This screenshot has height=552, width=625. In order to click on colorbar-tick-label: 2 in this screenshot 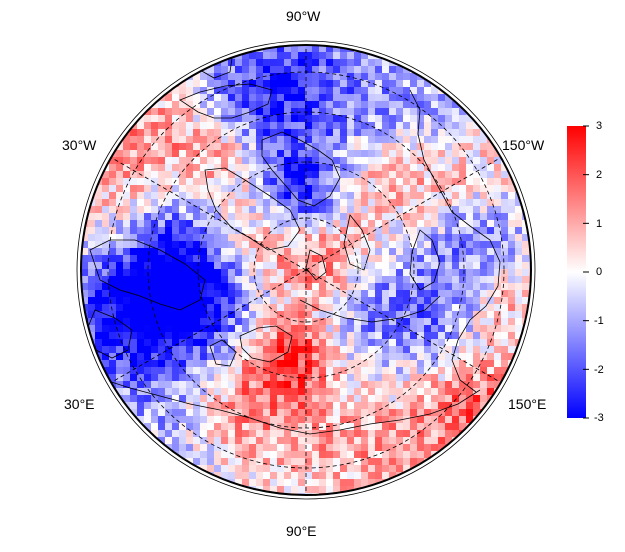, I will do `click(599, 175)`.